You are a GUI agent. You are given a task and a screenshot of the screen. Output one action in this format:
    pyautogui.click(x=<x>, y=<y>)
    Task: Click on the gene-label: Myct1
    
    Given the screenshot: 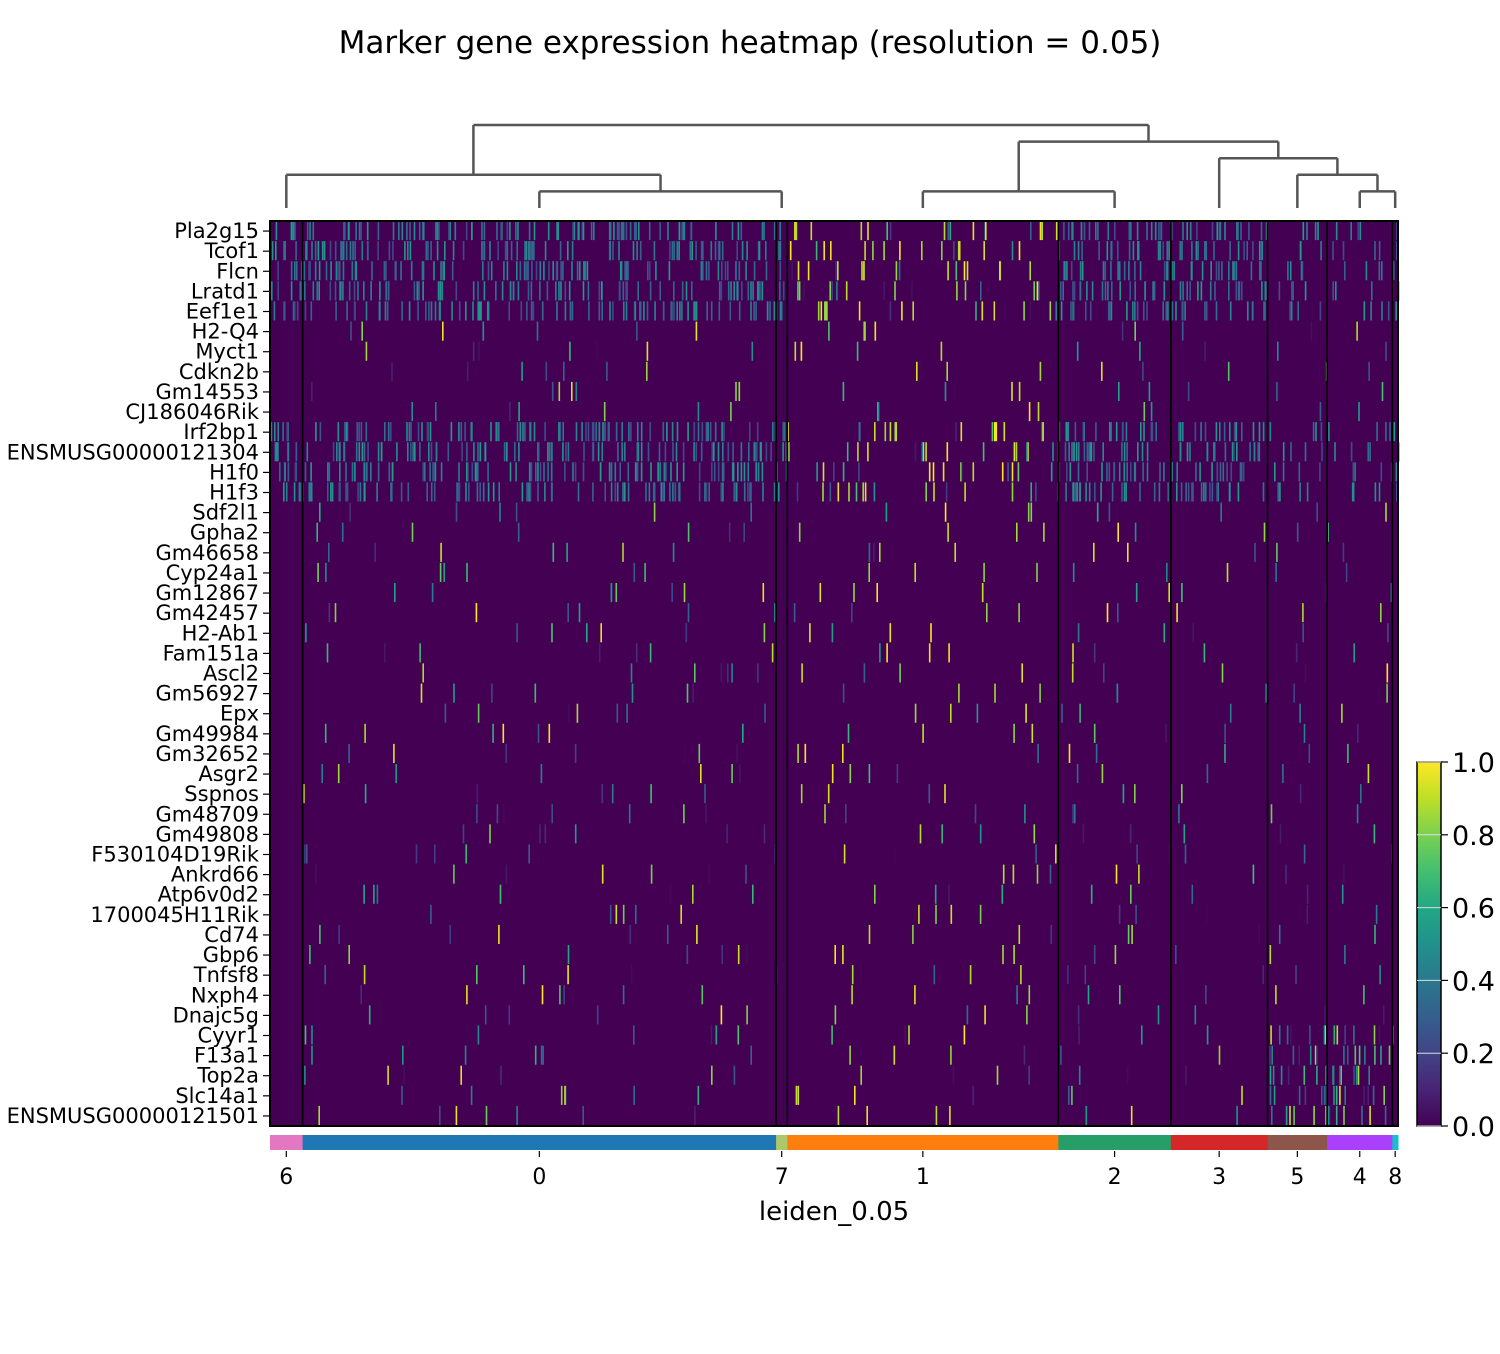 What is the action you would take?
    pyautogui.click(x=227, y=352)
    